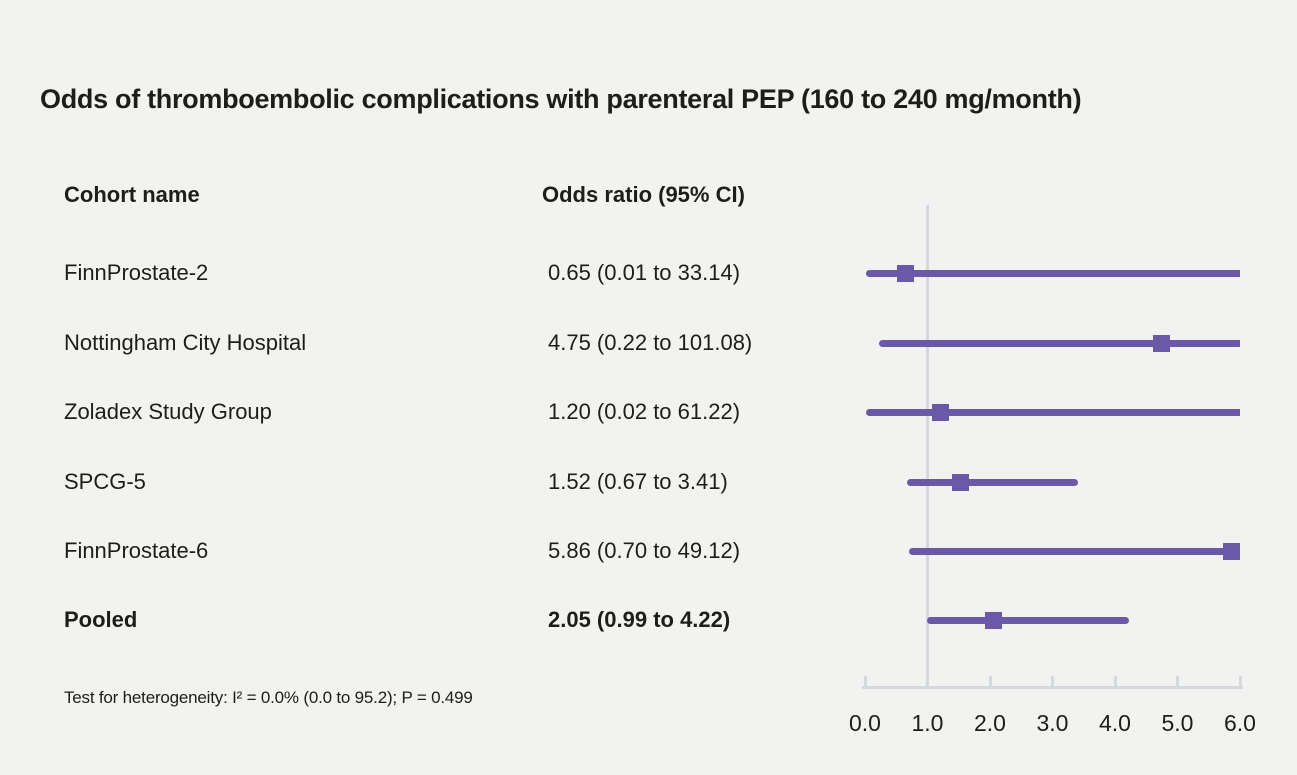 The height and width of the screenshot is (775, 1297). I want to click on pooled-estimate-marker, so click(993, 620).